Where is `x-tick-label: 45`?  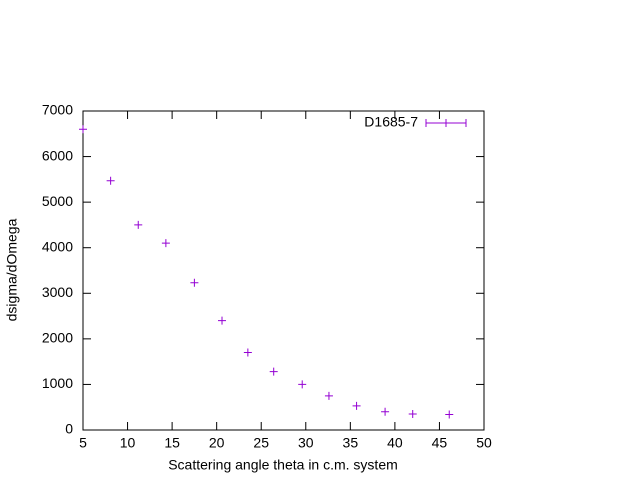
x-tick-label: 45 is located at coordinates (440, 443).